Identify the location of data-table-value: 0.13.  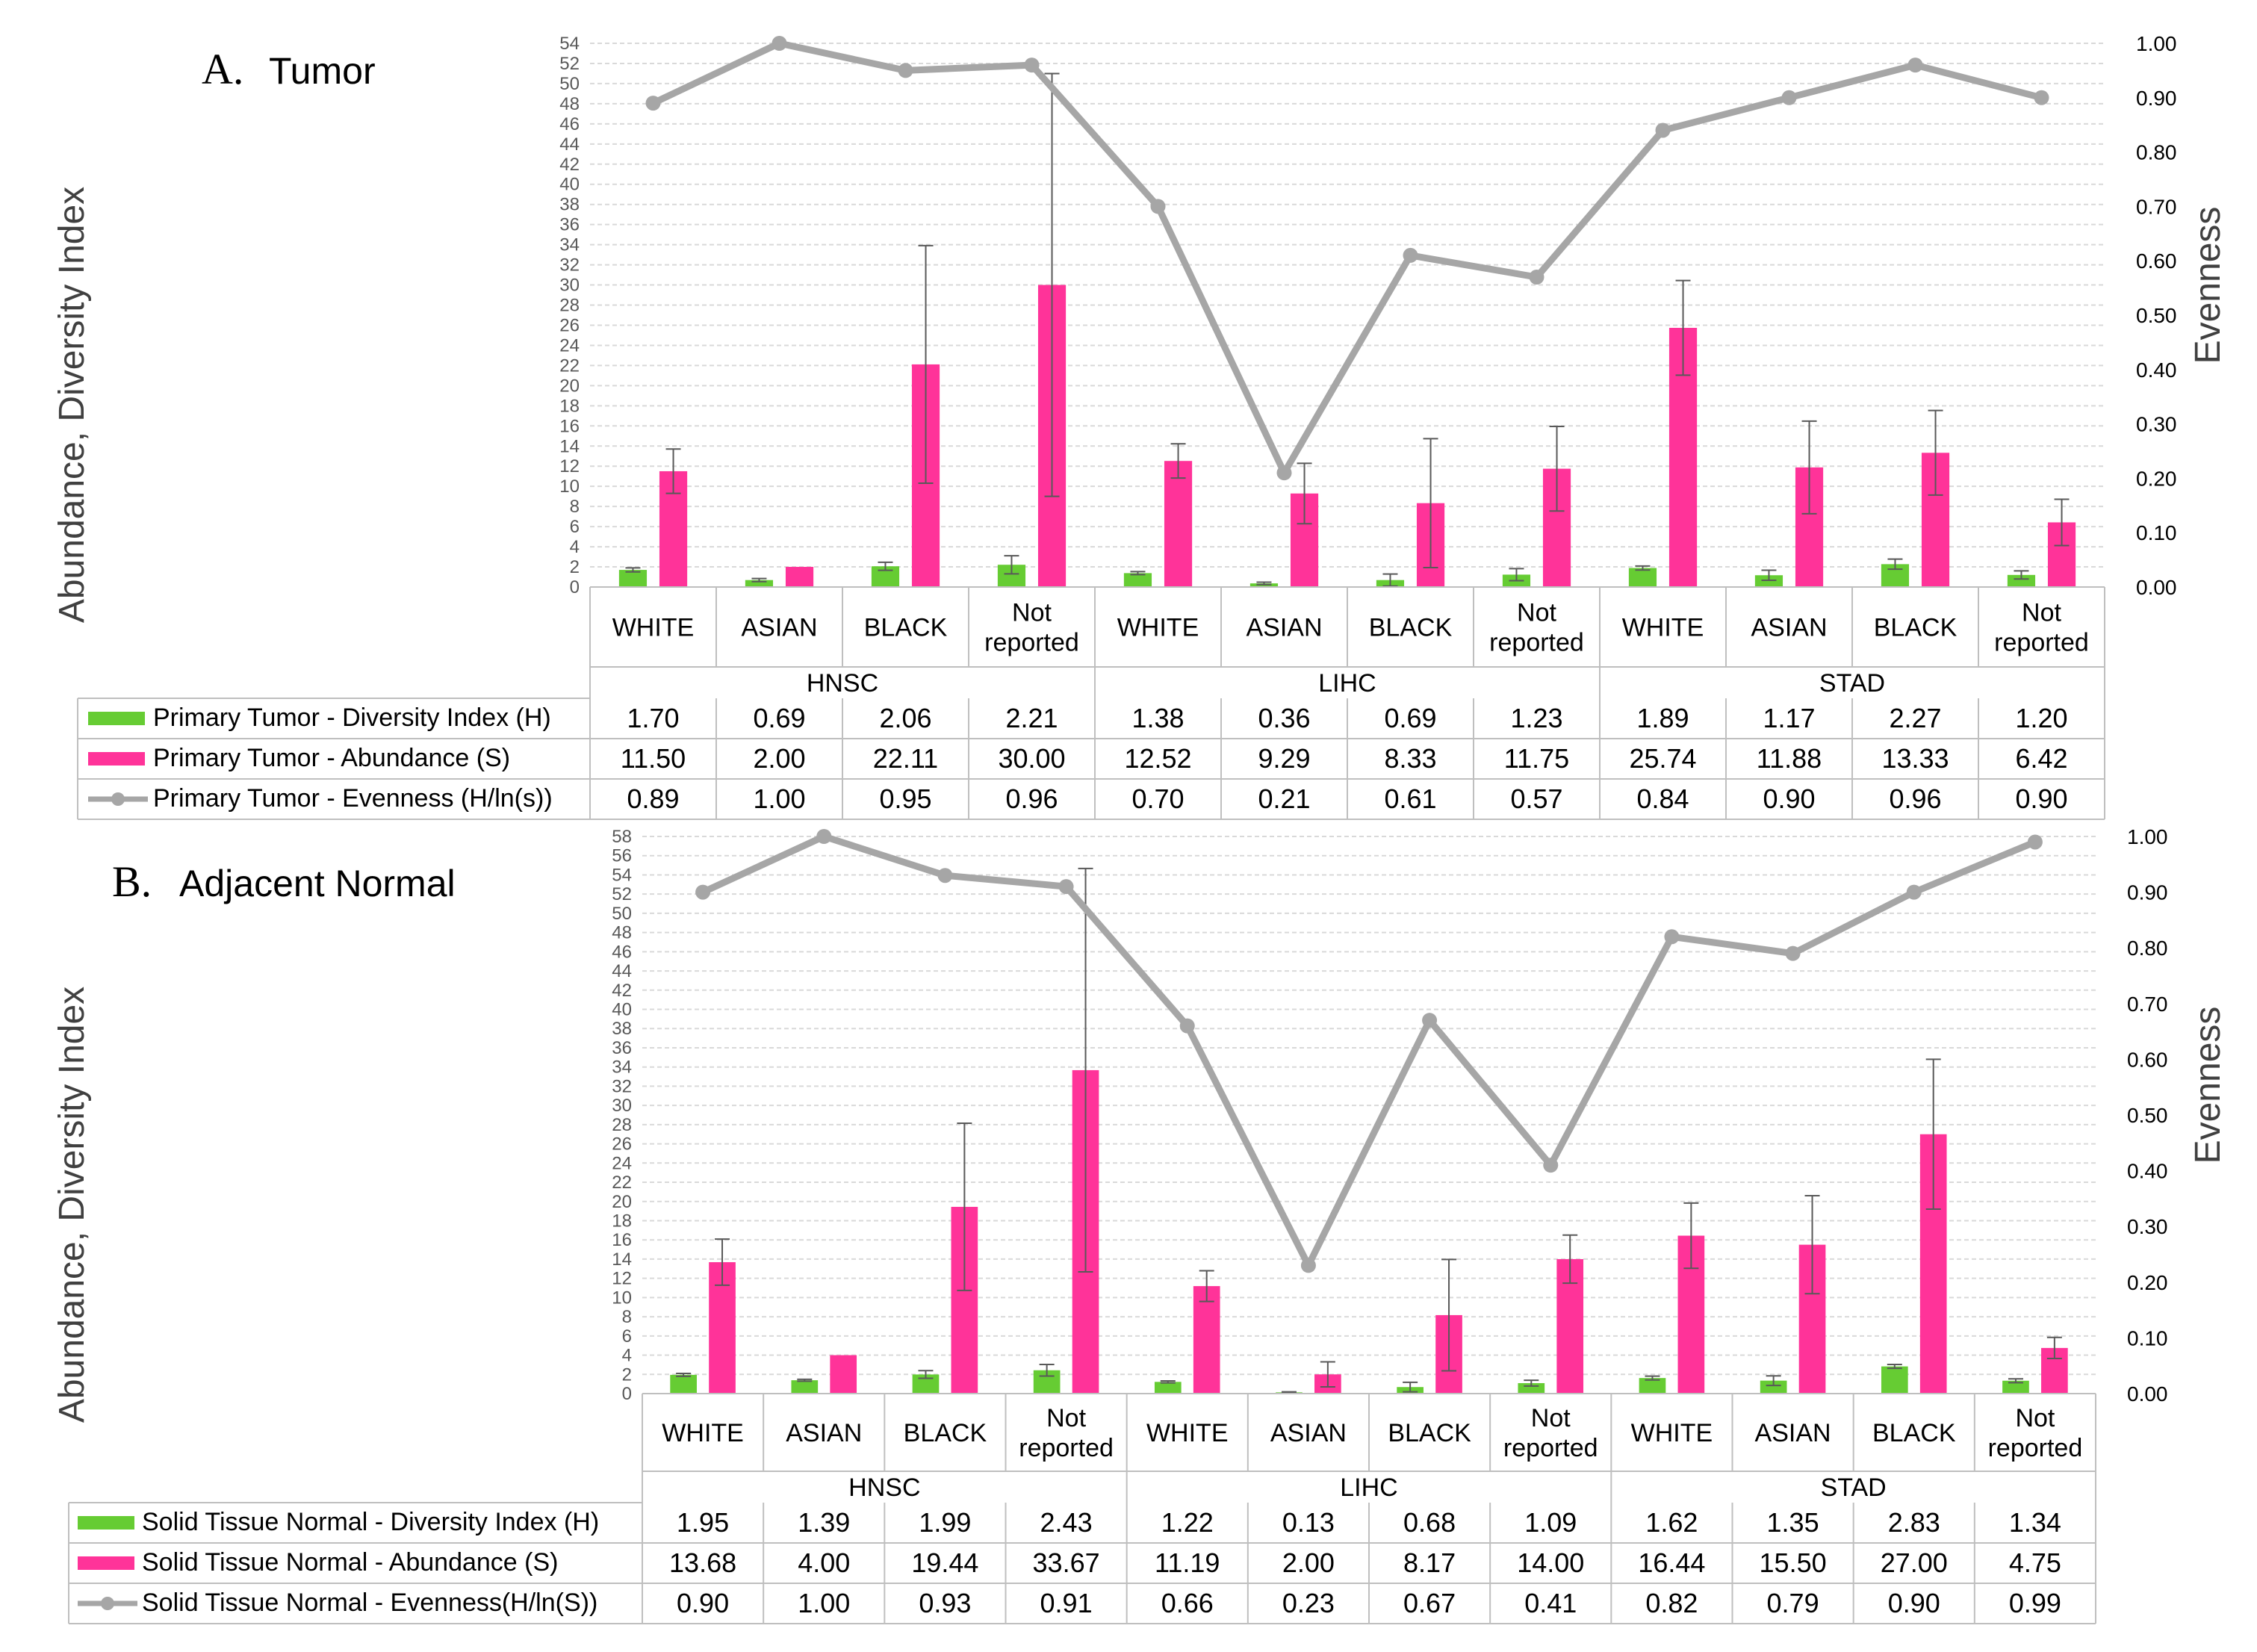
(1308, 1522).